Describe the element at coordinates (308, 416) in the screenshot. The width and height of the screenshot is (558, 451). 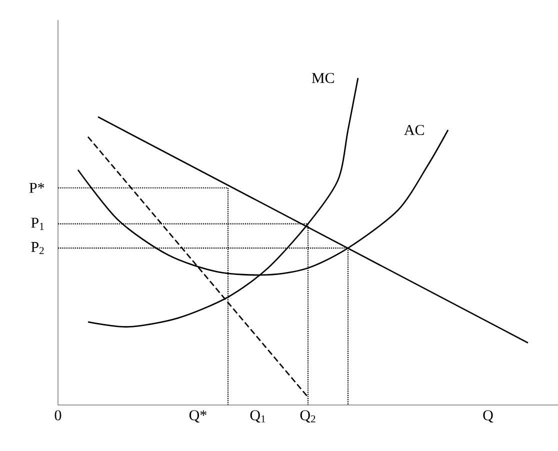
I see `x-tick-label: Q$_{2}$` at that location.